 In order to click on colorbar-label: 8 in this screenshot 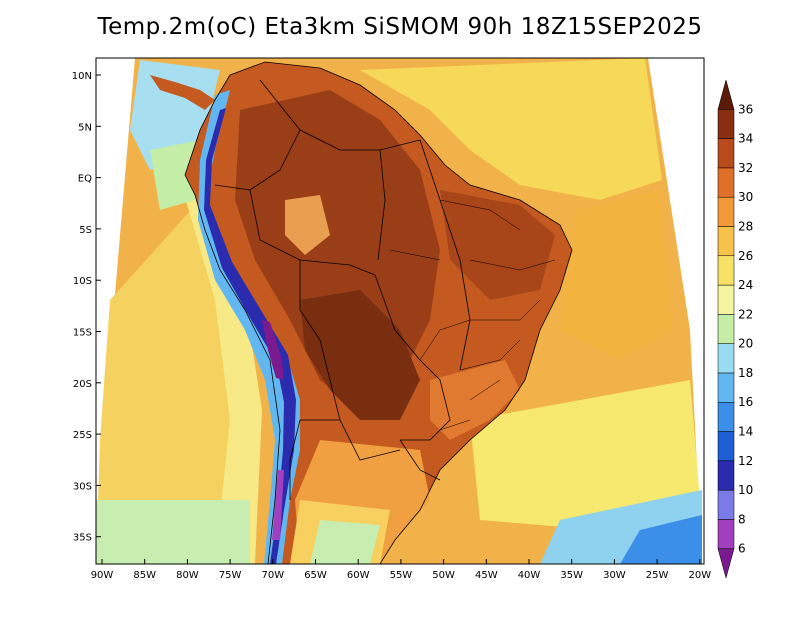, I will do `click(742, 519)`.